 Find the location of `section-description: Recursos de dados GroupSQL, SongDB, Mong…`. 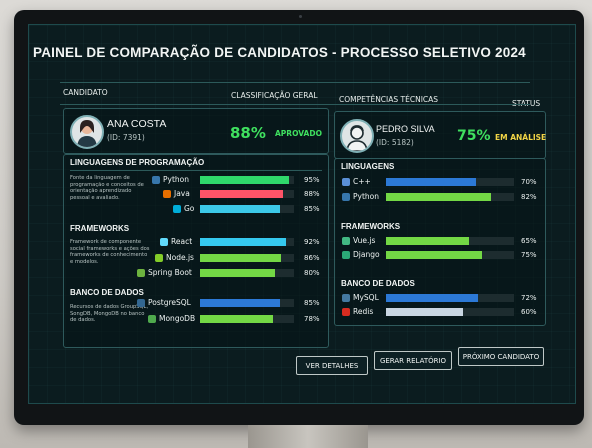

section-description: Recursos de dados GroupSQL, SongDB, Mong… is located at coordinates (109, 314).